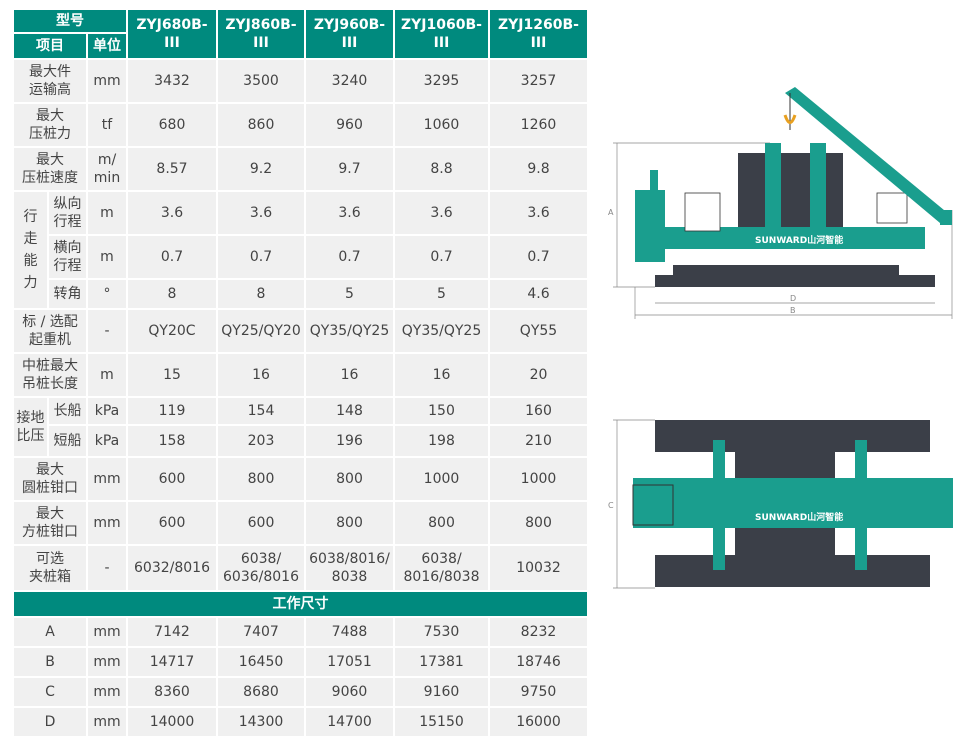 The height and width of the screenshot is (744, 960). Describe the element at coordinates (441, 692) in the screenshot. I see `cell-value: 9160` at that location.